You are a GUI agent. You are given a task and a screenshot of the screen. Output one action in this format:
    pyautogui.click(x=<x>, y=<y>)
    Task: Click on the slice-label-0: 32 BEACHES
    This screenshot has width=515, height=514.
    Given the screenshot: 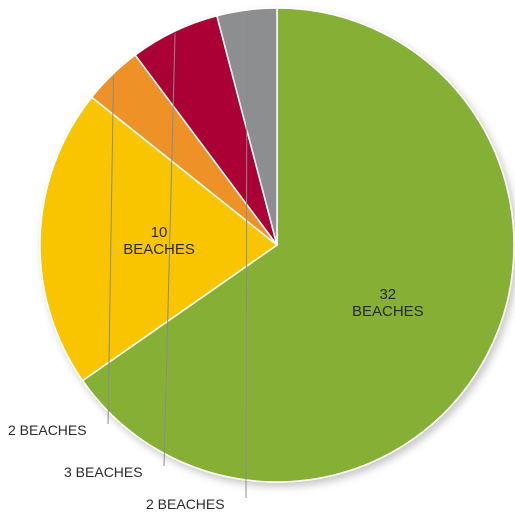 What is the action you would take?
    pyautogui.click(x=388, y=303)
    